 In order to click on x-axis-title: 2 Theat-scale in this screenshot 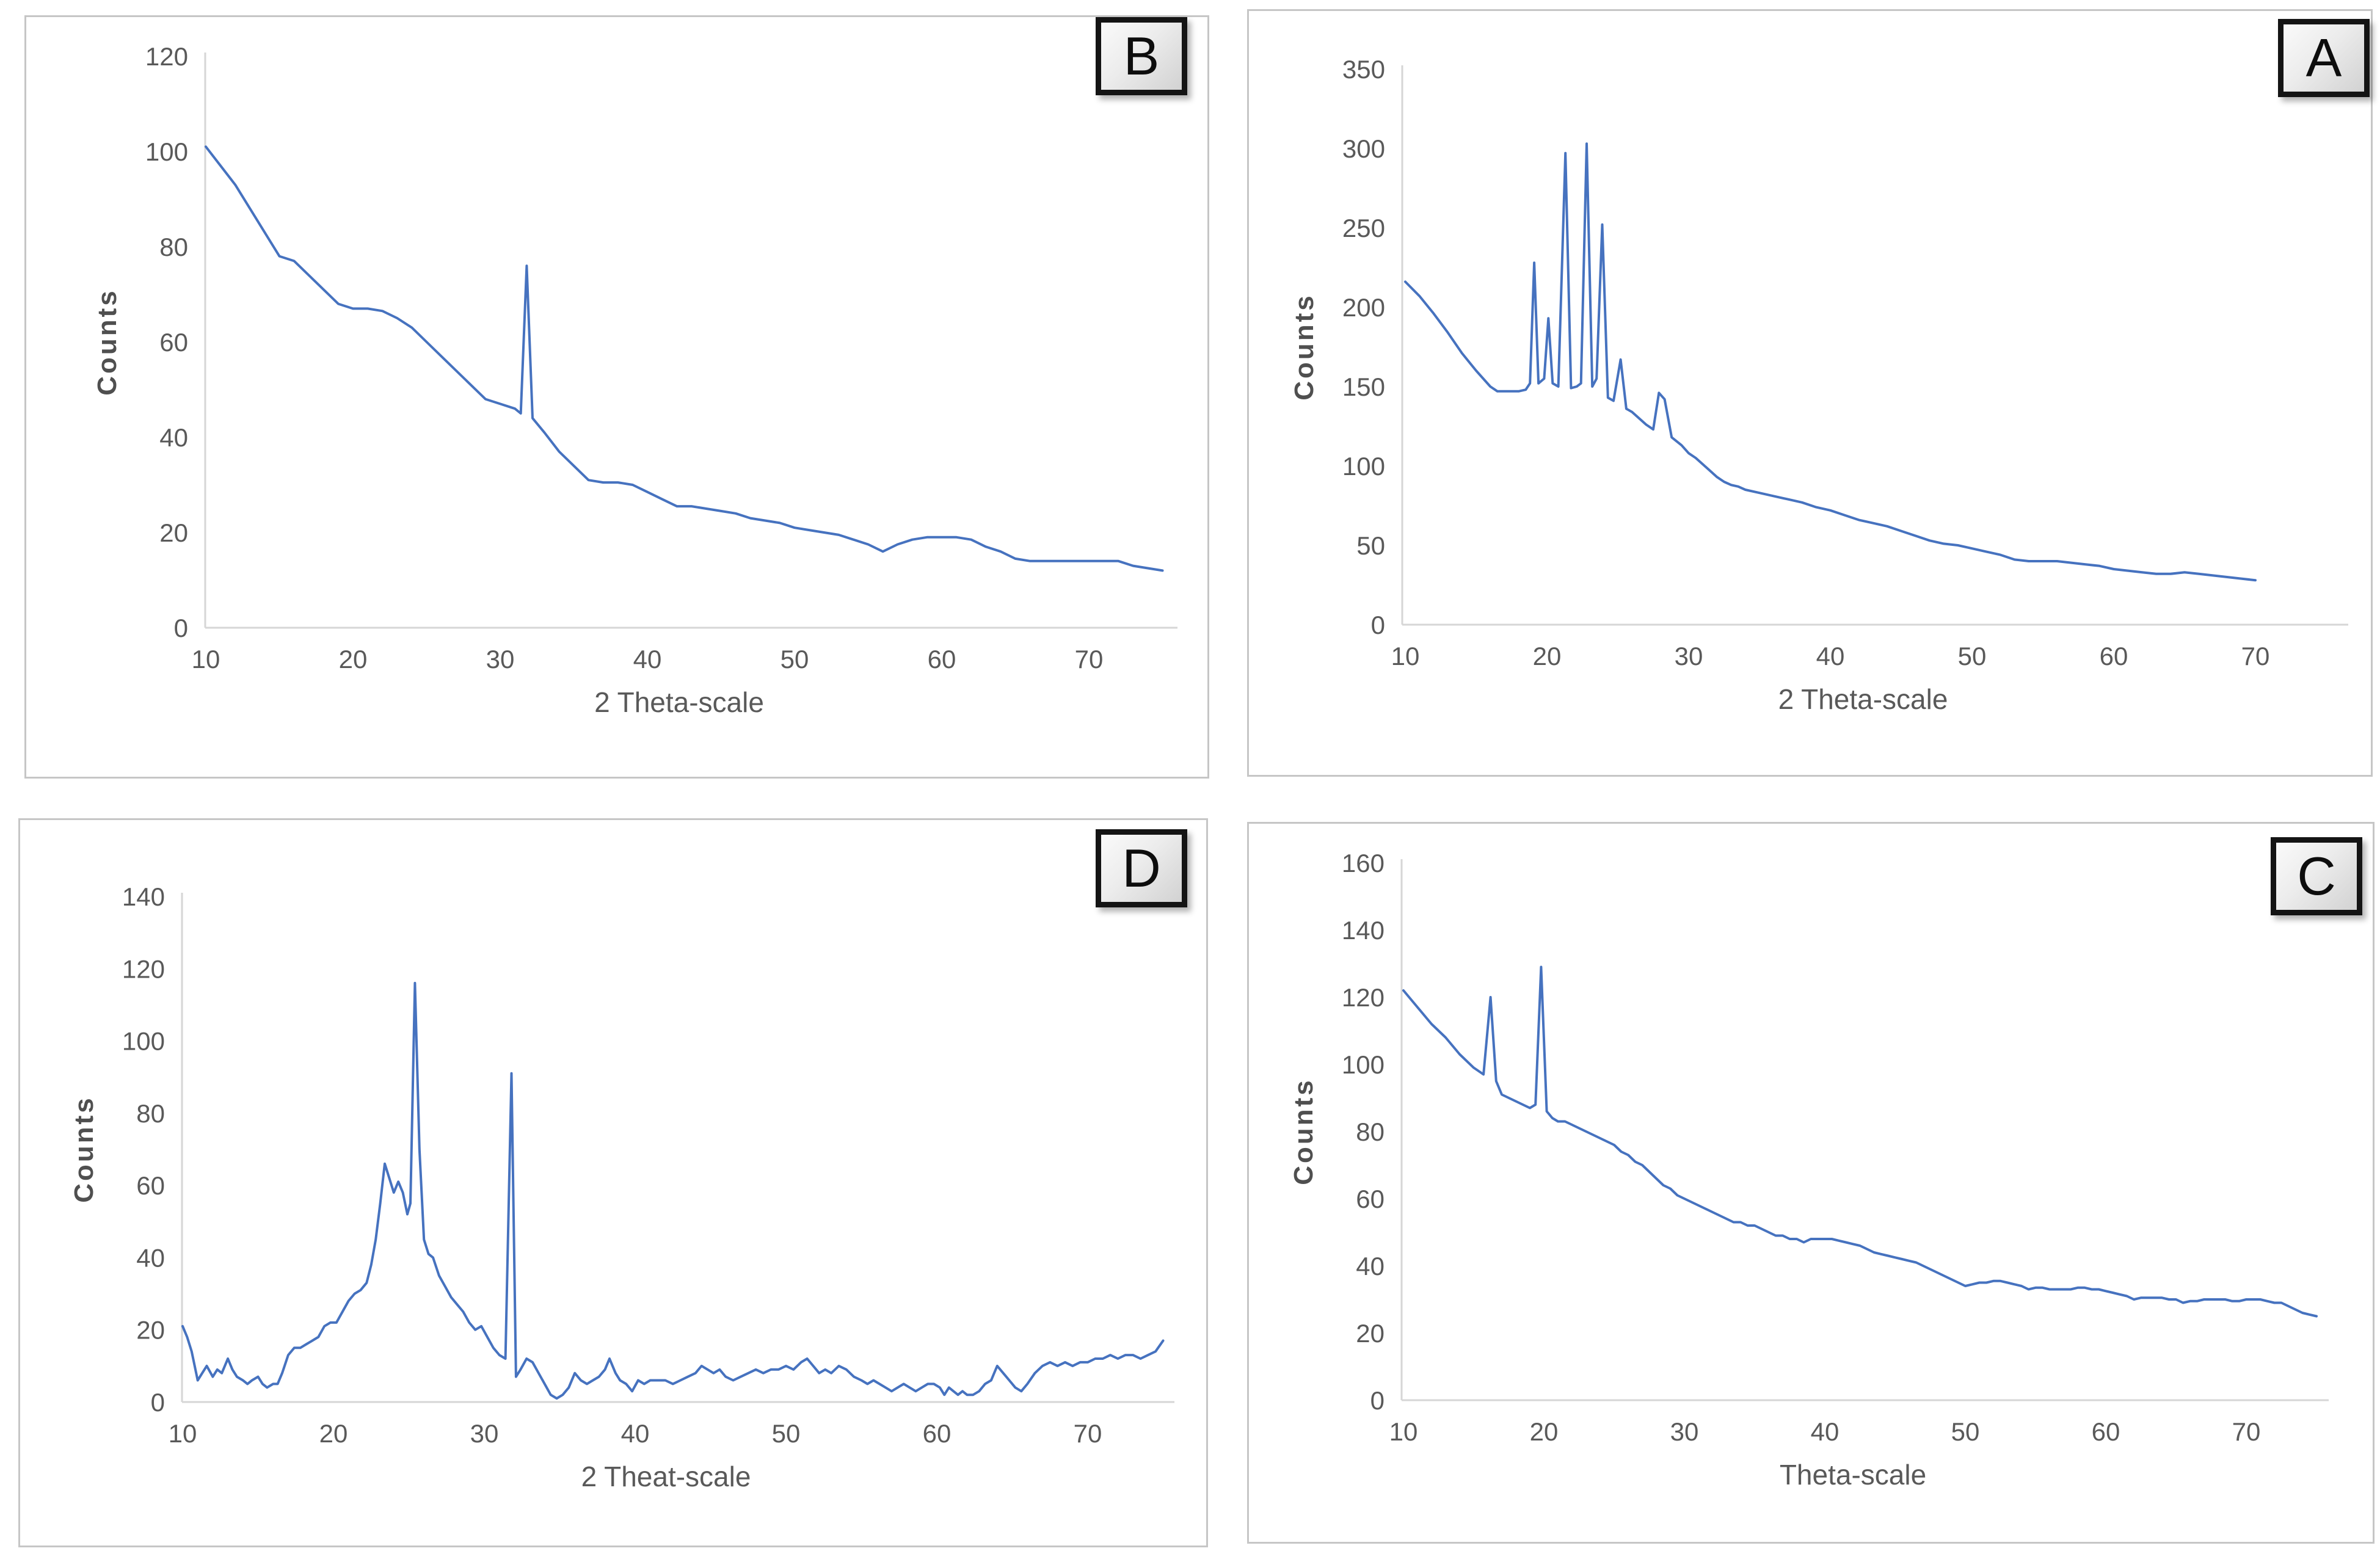, I will do `click(666, 1476)`.